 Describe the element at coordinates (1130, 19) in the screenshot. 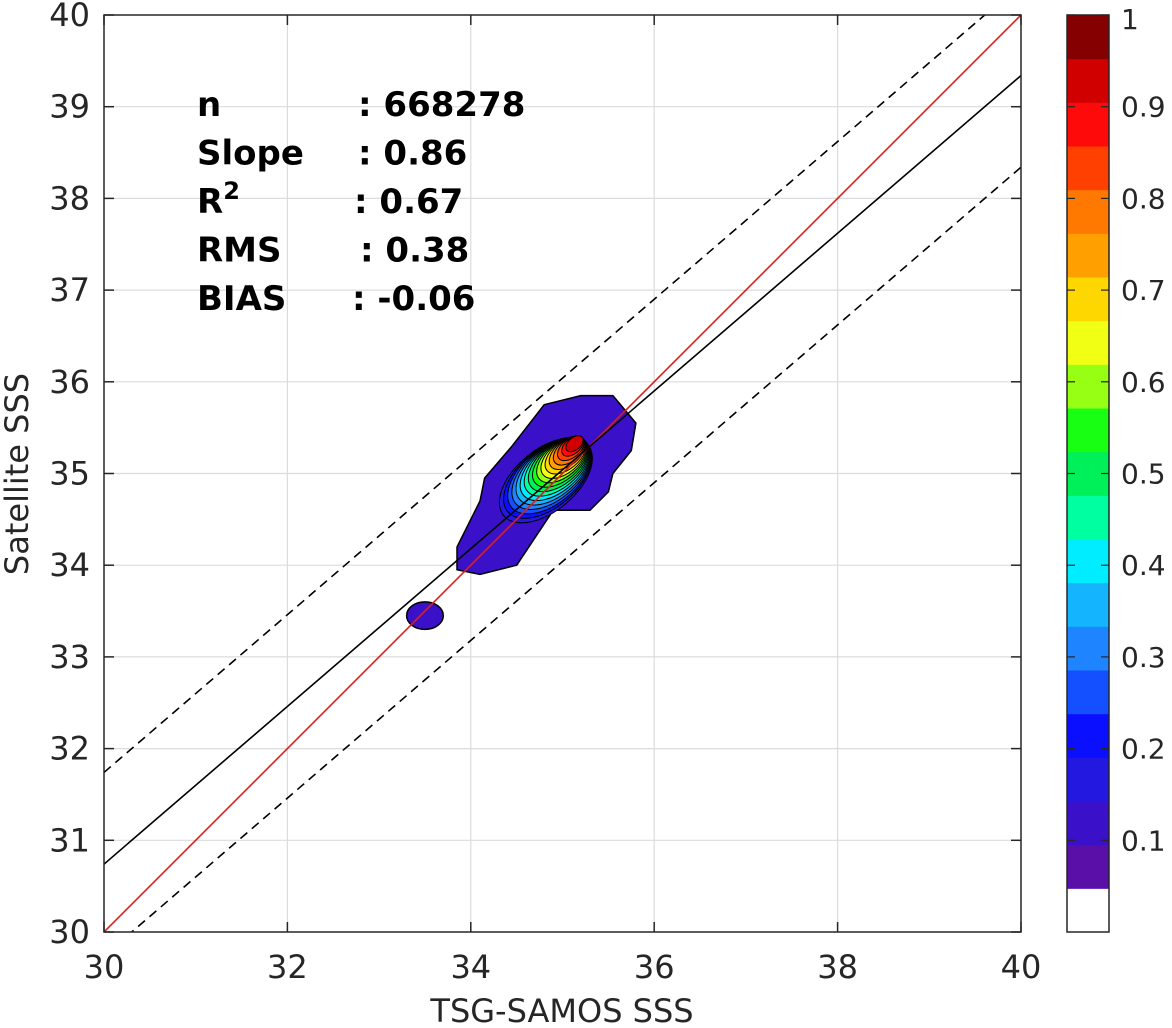

I see `colorbar-tick-label: 1` at that location.